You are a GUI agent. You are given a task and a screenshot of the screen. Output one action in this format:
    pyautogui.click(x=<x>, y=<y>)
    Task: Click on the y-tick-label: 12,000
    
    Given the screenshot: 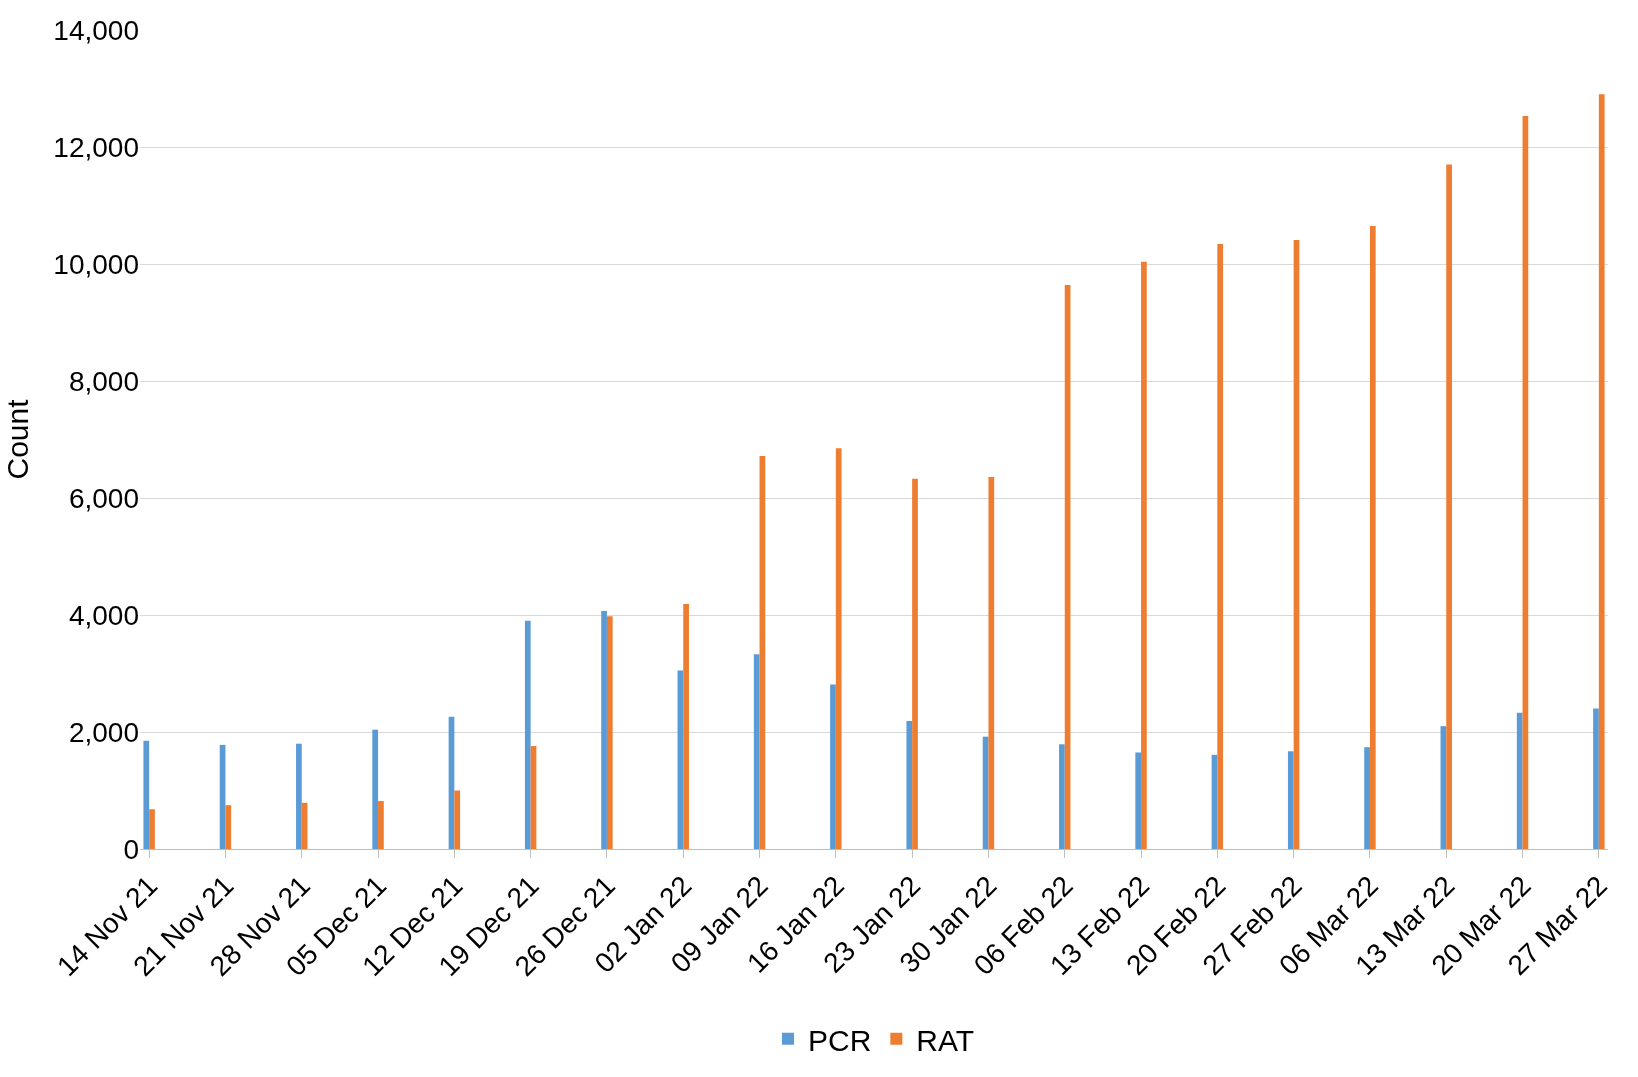 What is the action you would take?
    pyautogui.click(x=96, y=147)
    